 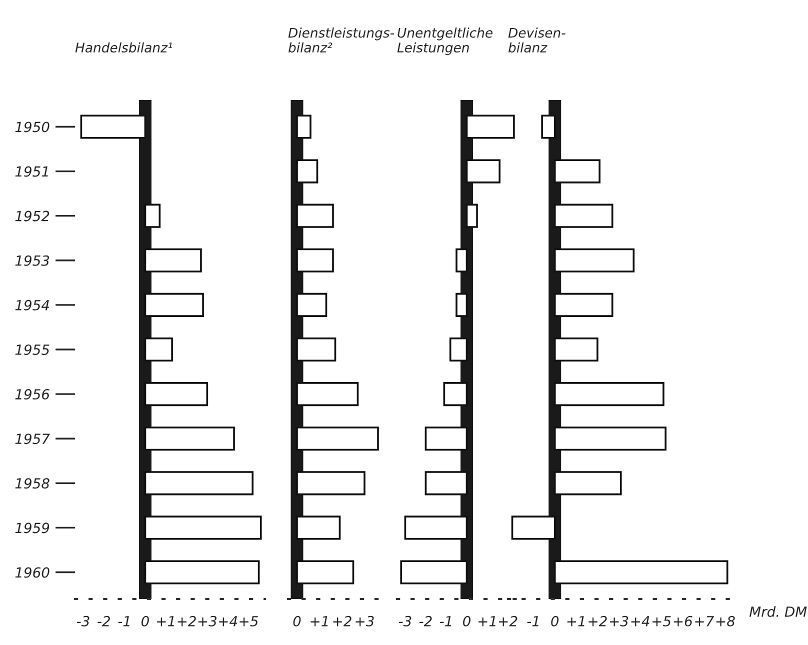 I want to click on text: Mrd. DM, so click(x=778, y=611).